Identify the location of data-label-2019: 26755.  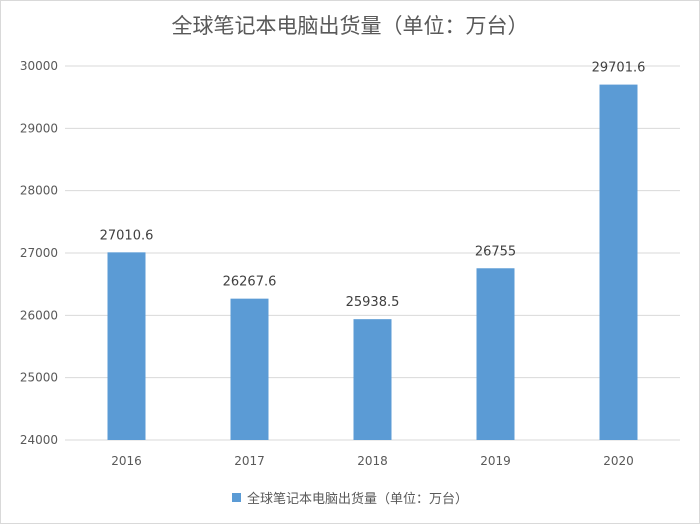
(495, 251).